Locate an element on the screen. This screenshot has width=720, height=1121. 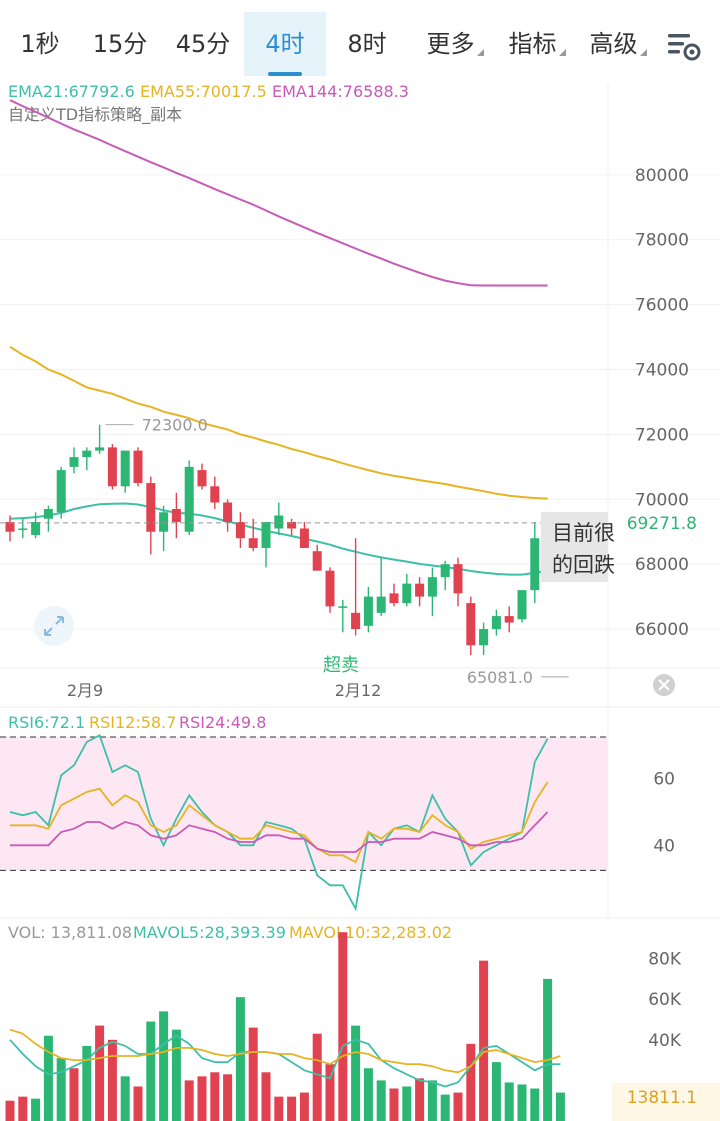
note-line-1: 目前很 is located at coordinates (583, 533).